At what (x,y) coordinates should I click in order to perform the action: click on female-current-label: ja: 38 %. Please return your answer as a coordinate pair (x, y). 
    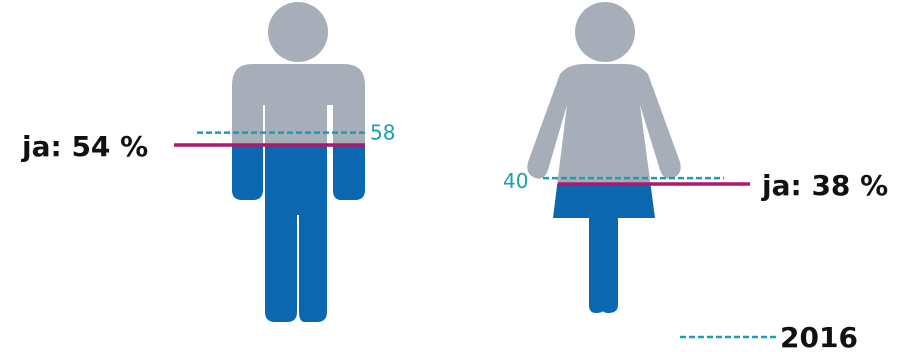
    Looking at the image, I should click on (824, 185).